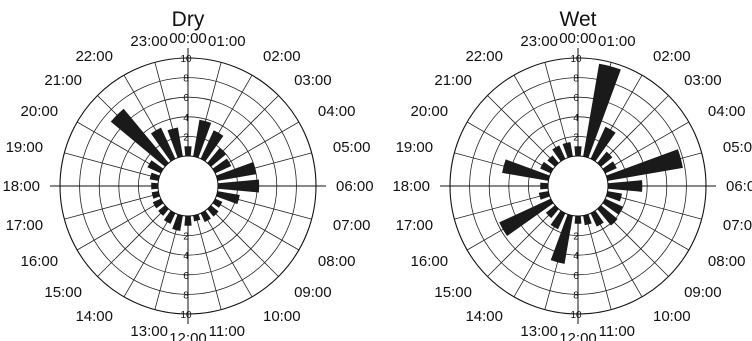 The width and height of the screenshot is (752, 341). What do you see at coordinates (352, 147) in the screenshot?
I see `dry-hour-label: 05:00` at bounding box center [352, 147].